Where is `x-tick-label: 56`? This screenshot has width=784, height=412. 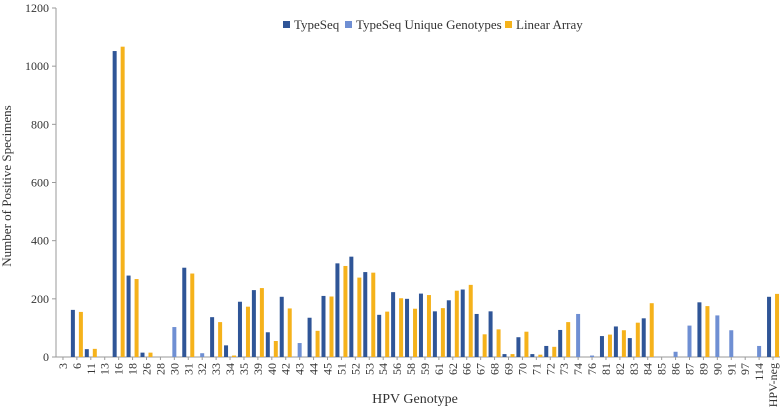 x-tick-label: 56 is located at coordinates (397, 369).